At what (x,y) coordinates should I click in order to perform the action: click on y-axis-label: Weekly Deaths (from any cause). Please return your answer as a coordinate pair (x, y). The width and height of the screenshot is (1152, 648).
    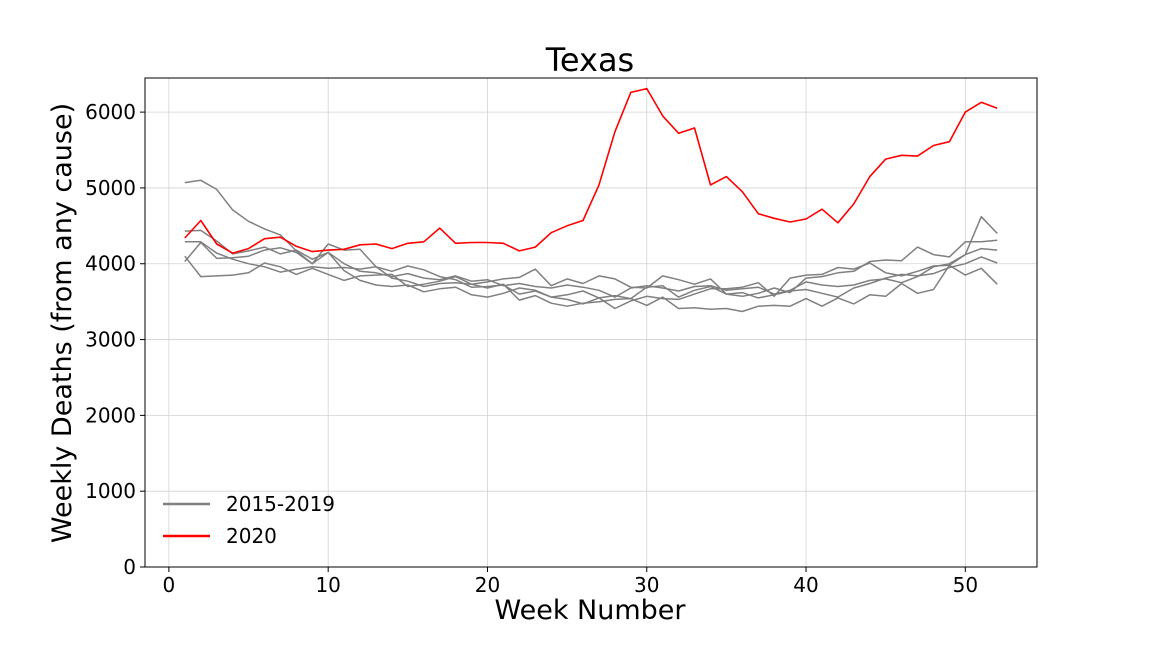
    Looking at the image, I should click on (62, 323).